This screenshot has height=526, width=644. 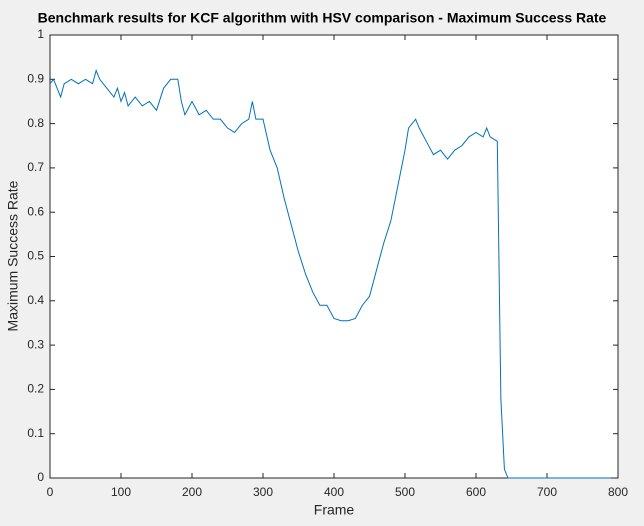 What do you see at coordinates (35, 300) in the screenshot?
I see `y-tick-label: 0.4` at bounding box center [35, 300].